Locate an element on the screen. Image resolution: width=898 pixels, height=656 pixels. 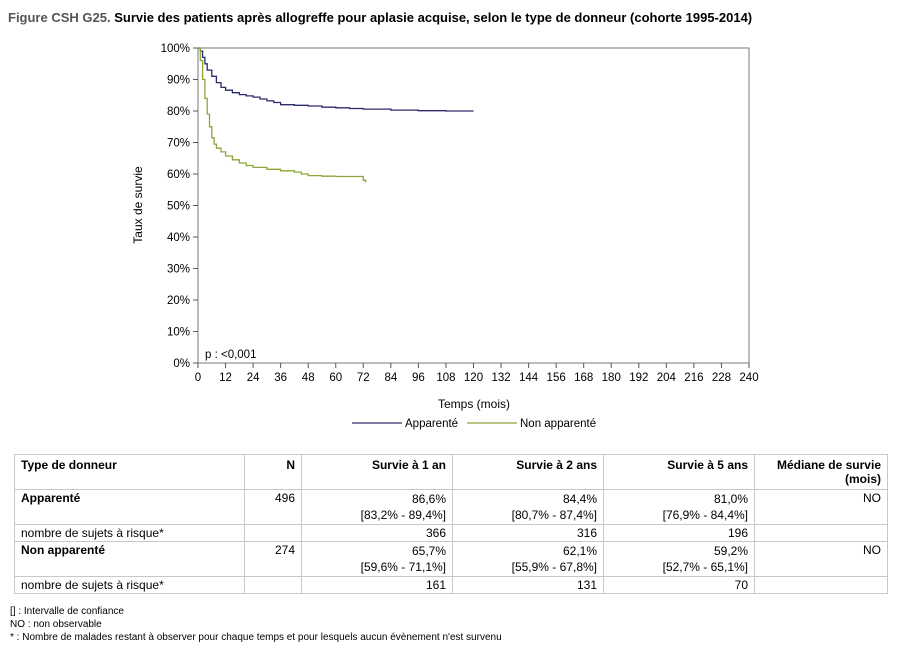
x-axis-label: Temps (mois) is located at coordinates (474, 404).